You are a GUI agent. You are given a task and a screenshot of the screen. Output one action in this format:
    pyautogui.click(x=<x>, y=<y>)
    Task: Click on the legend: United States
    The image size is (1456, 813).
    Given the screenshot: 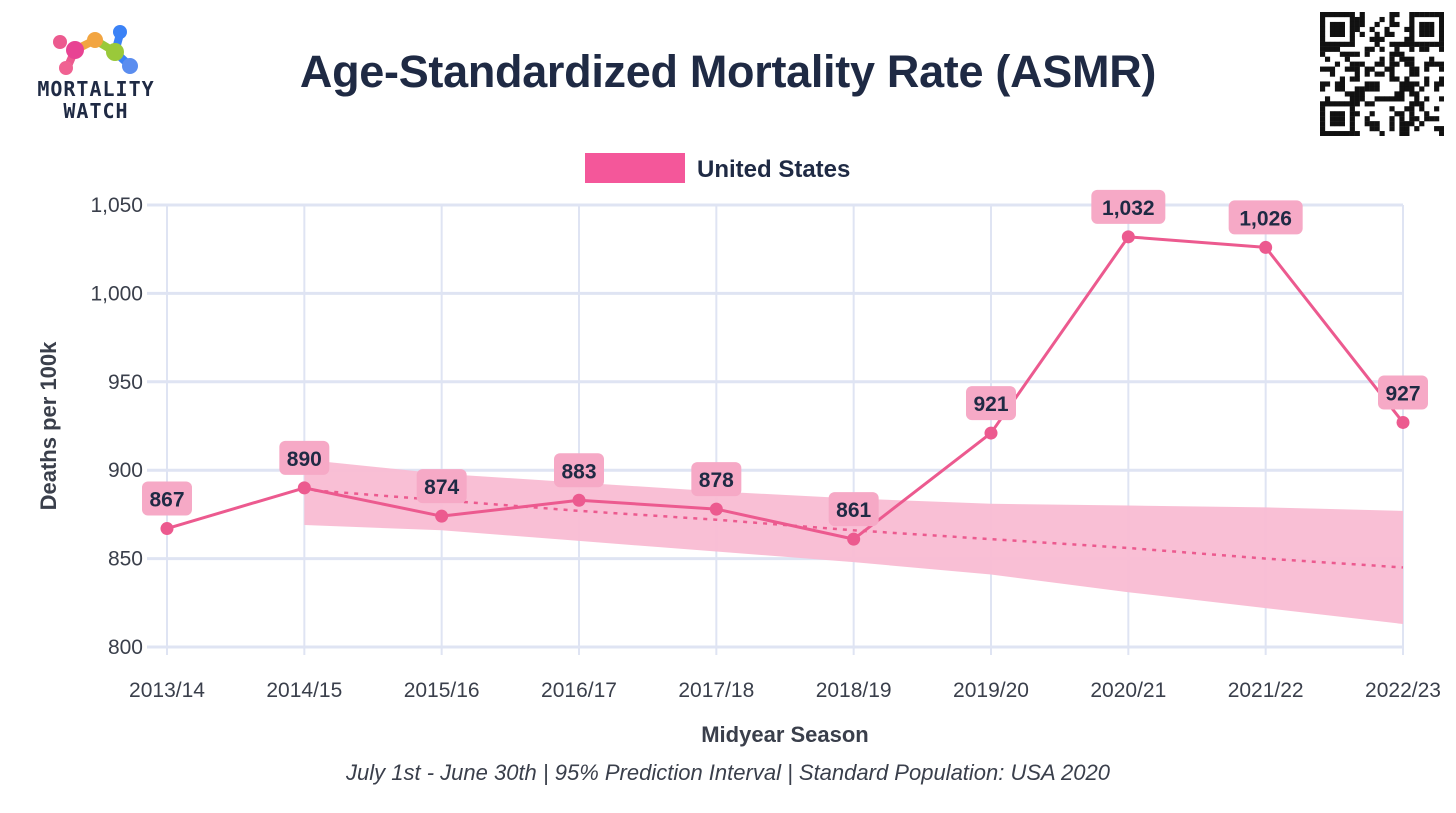 What is the action you would take?
    pyautogui.click(x=717, y=168)
    